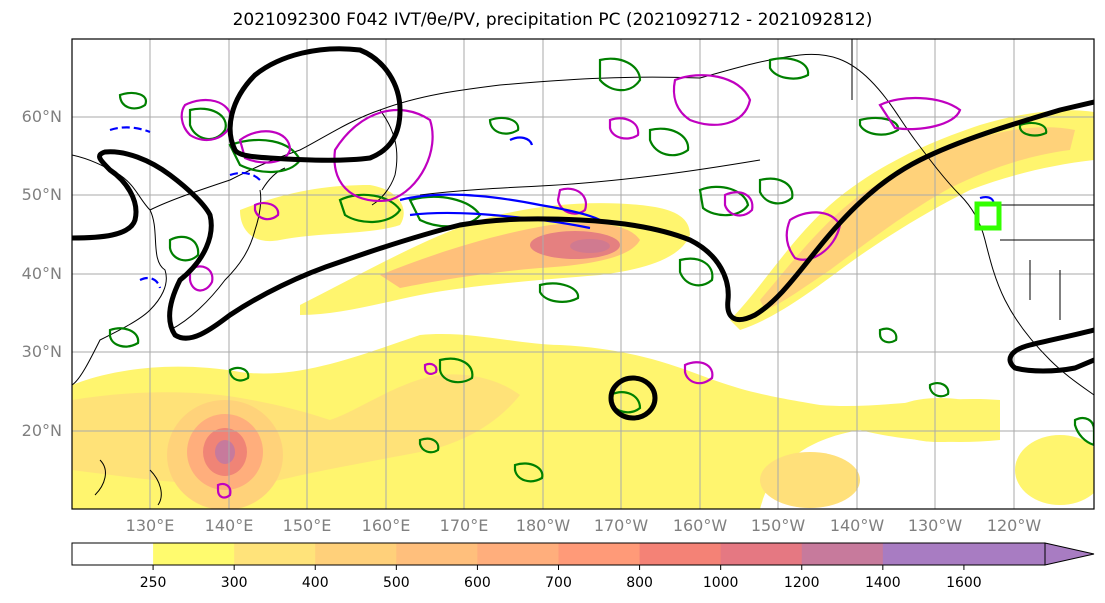 The image size is (1105, 603). What do you see at coordinates (964, 583) in the screenshot?
I see `colorbar-tick-label: 1600` at bounding box center [964, 583].